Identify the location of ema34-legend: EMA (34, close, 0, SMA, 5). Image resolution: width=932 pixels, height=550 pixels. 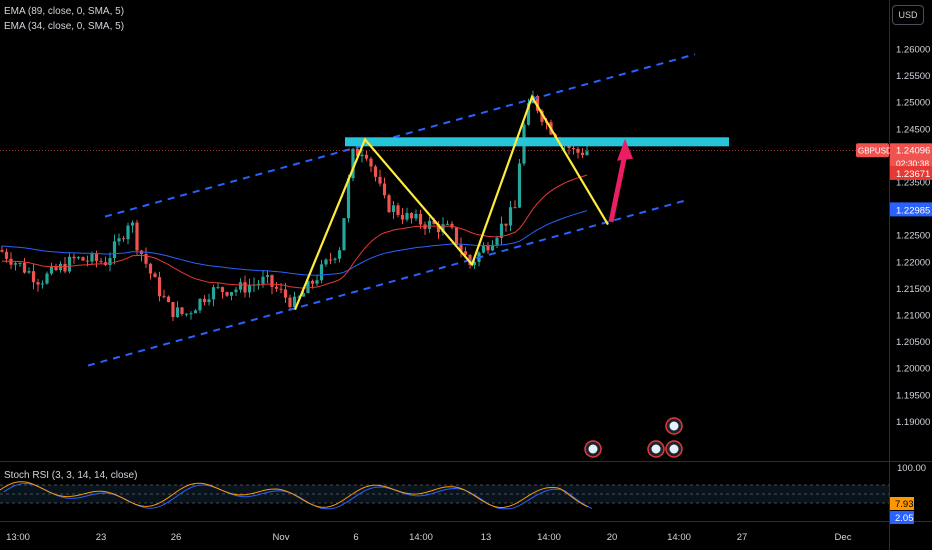
(64, 26).